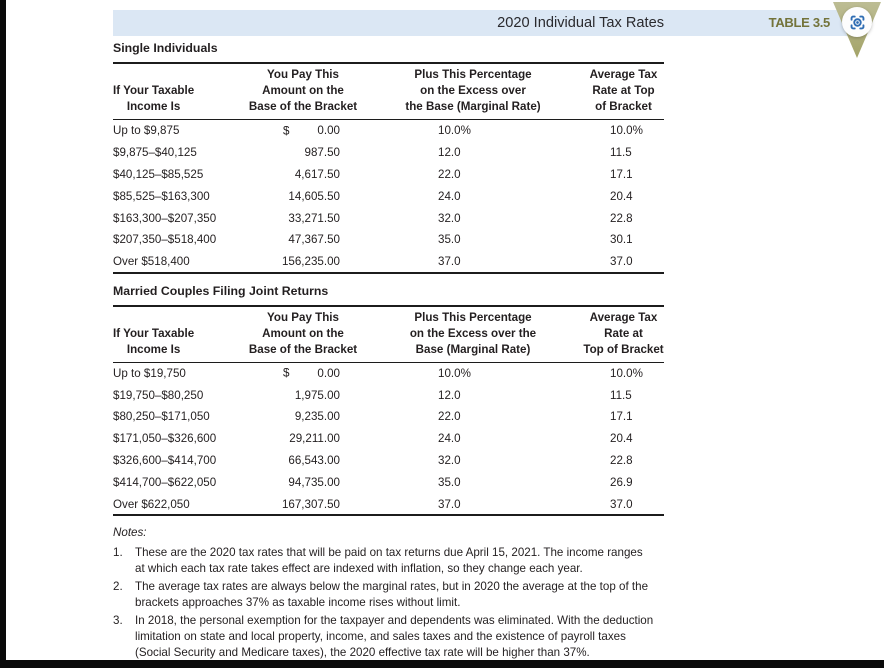 The image size is (884, 668). I want to click on income-range: $80,250–$171,050, so click(161, 417).